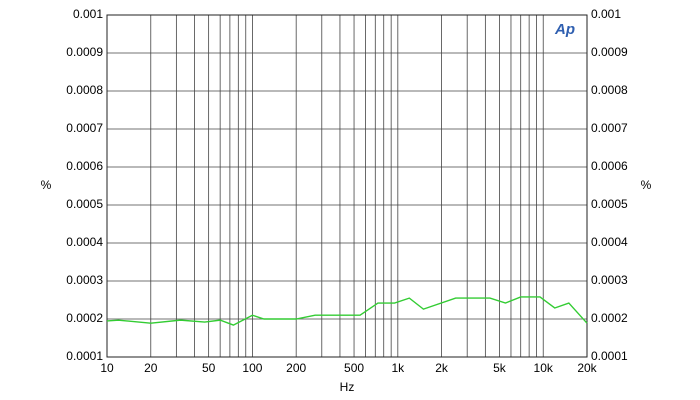 This screenshot has width=700, height=400. What do you see at coordinates (107, 368) in the screenshot?
I see `x-tick-label: 10` at bounding box center [107, 368].